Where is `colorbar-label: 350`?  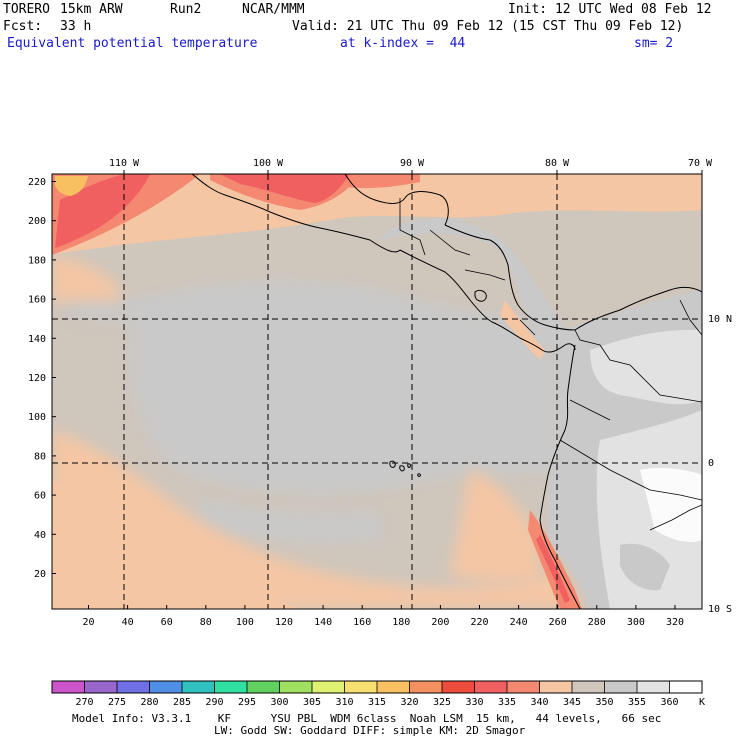 colorbar-label: 350 is located at coordinates (604, 702).